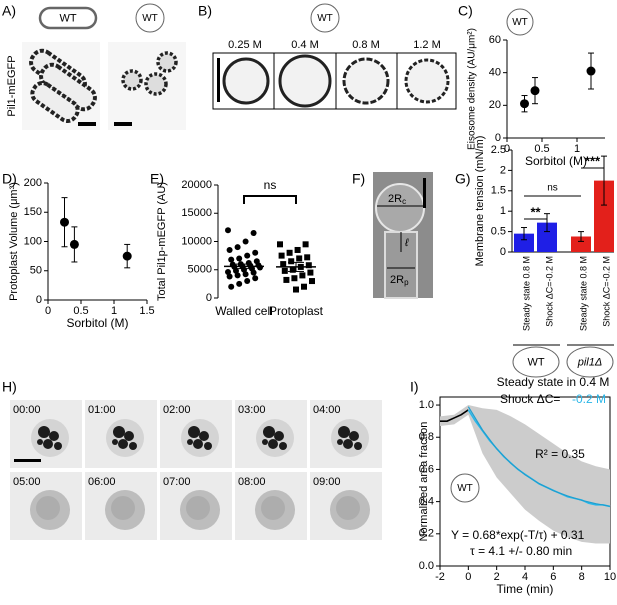 The image size is (617, 605). I want to click on x-axis-title: Sorbitol (M), so click(97, 323).